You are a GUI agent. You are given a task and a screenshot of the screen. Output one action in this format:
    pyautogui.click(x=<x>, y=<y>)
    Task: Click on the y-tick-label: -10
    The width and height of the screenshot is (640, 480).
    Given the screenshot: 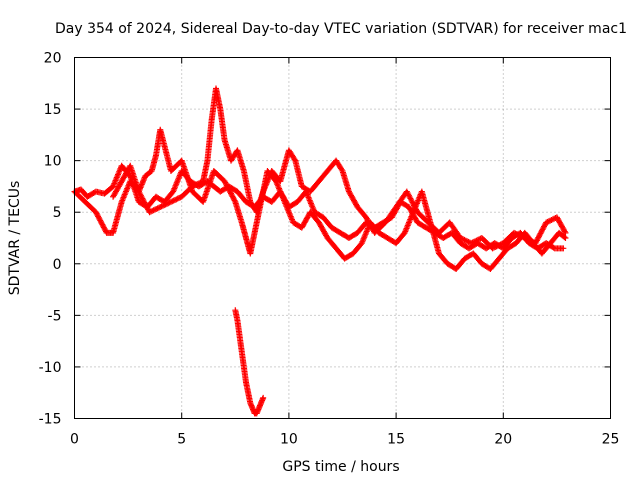 What is the action you would take?
    pyautogui.click(x=50, y=368)
    